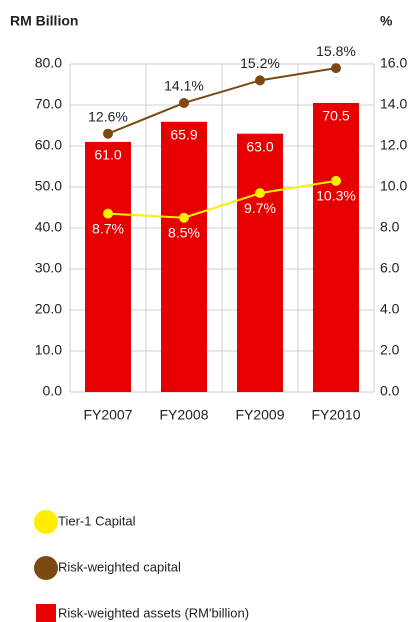 This screenshot has height=622, width=415. Describe the element at coordinates (183, 415) in the screenshot. I see `x-tick-label: FY2008` at that location.